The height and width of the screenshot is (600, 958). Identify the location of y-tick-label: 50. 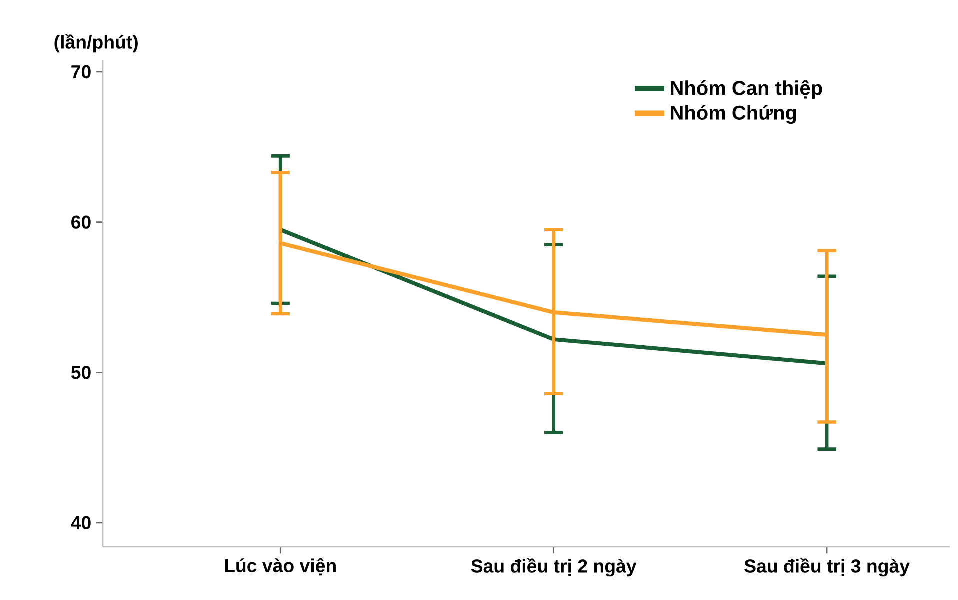
(81, 373).